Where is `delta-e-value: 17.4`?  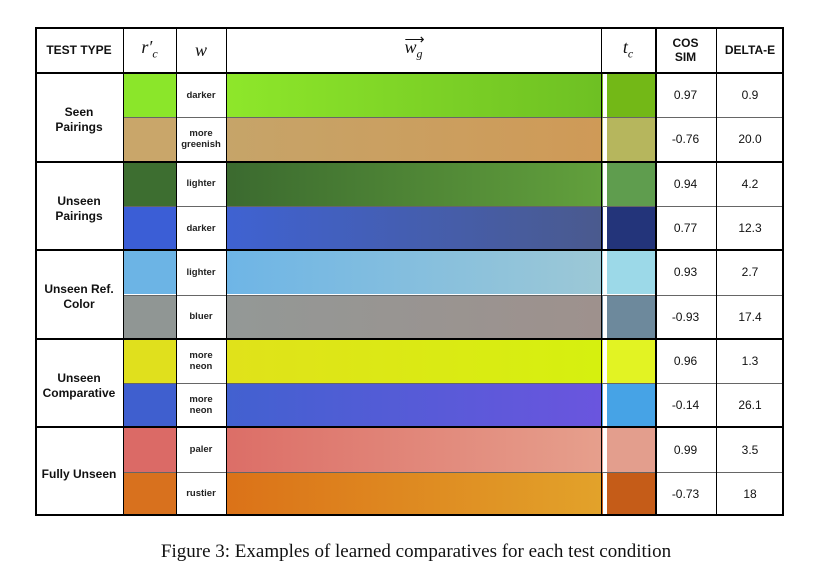
delta-e-value: 17.4 is located at coordinates (750, 316).